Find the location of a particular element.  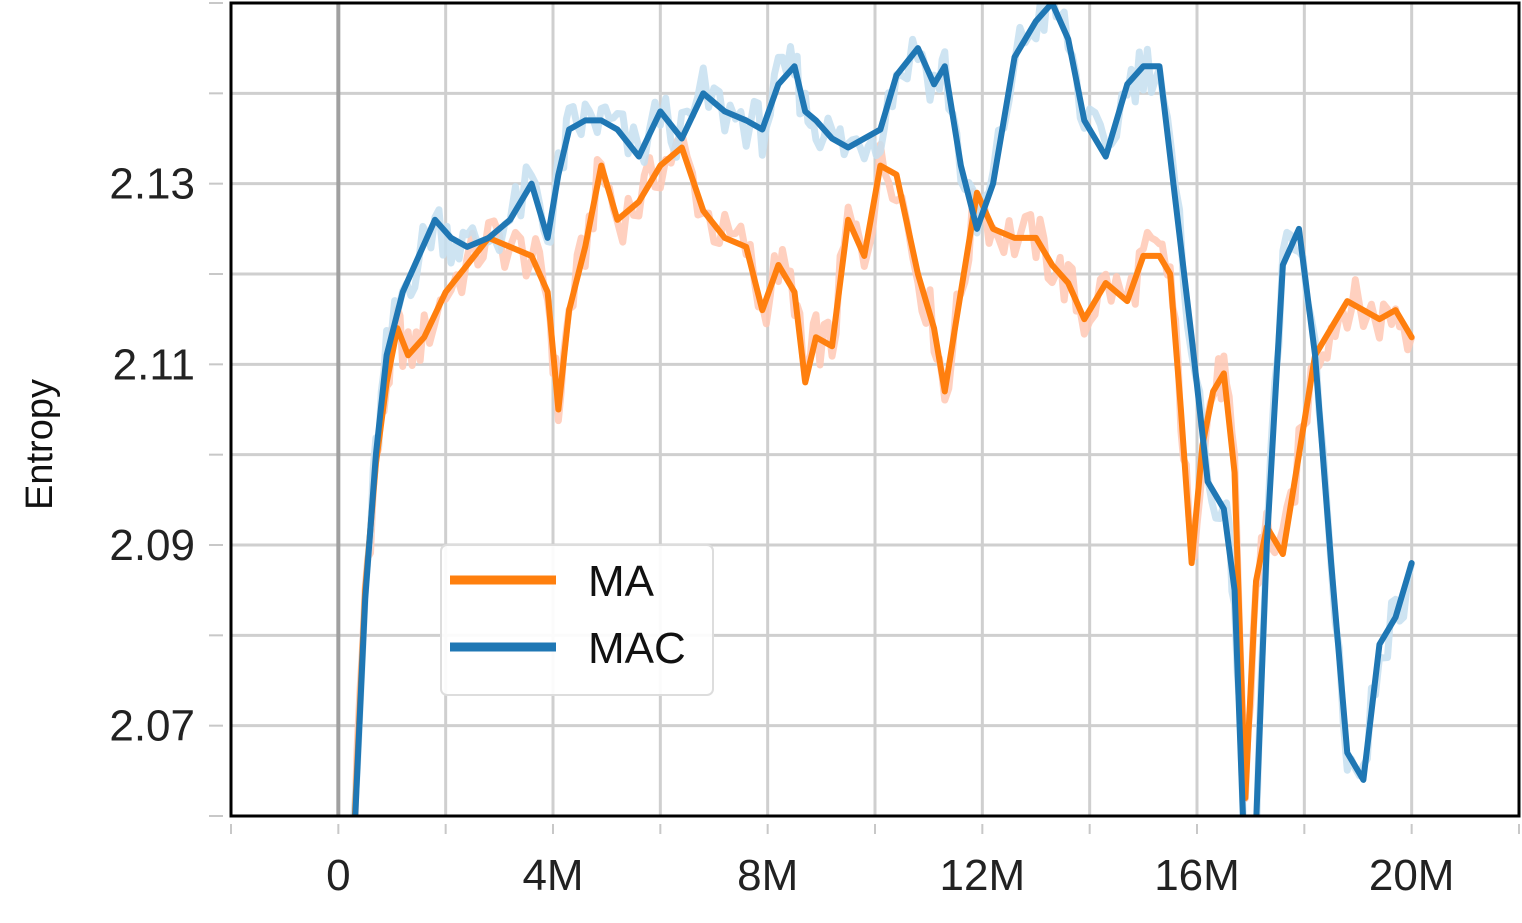

y-tick-label: 2.09 is located at coordinates (152, 545).